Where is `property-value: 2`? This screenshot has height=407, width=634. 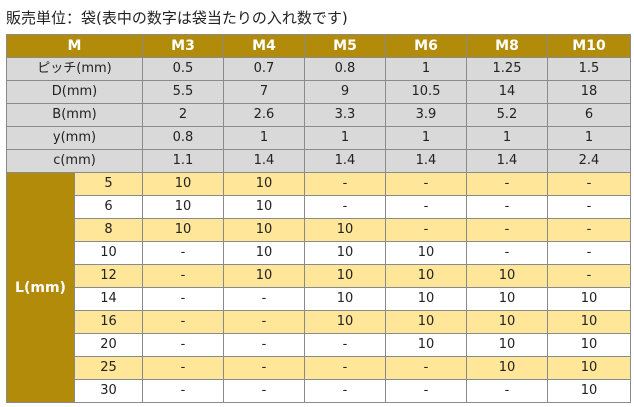
property-value: 2 is located at coordinates (183, 115).